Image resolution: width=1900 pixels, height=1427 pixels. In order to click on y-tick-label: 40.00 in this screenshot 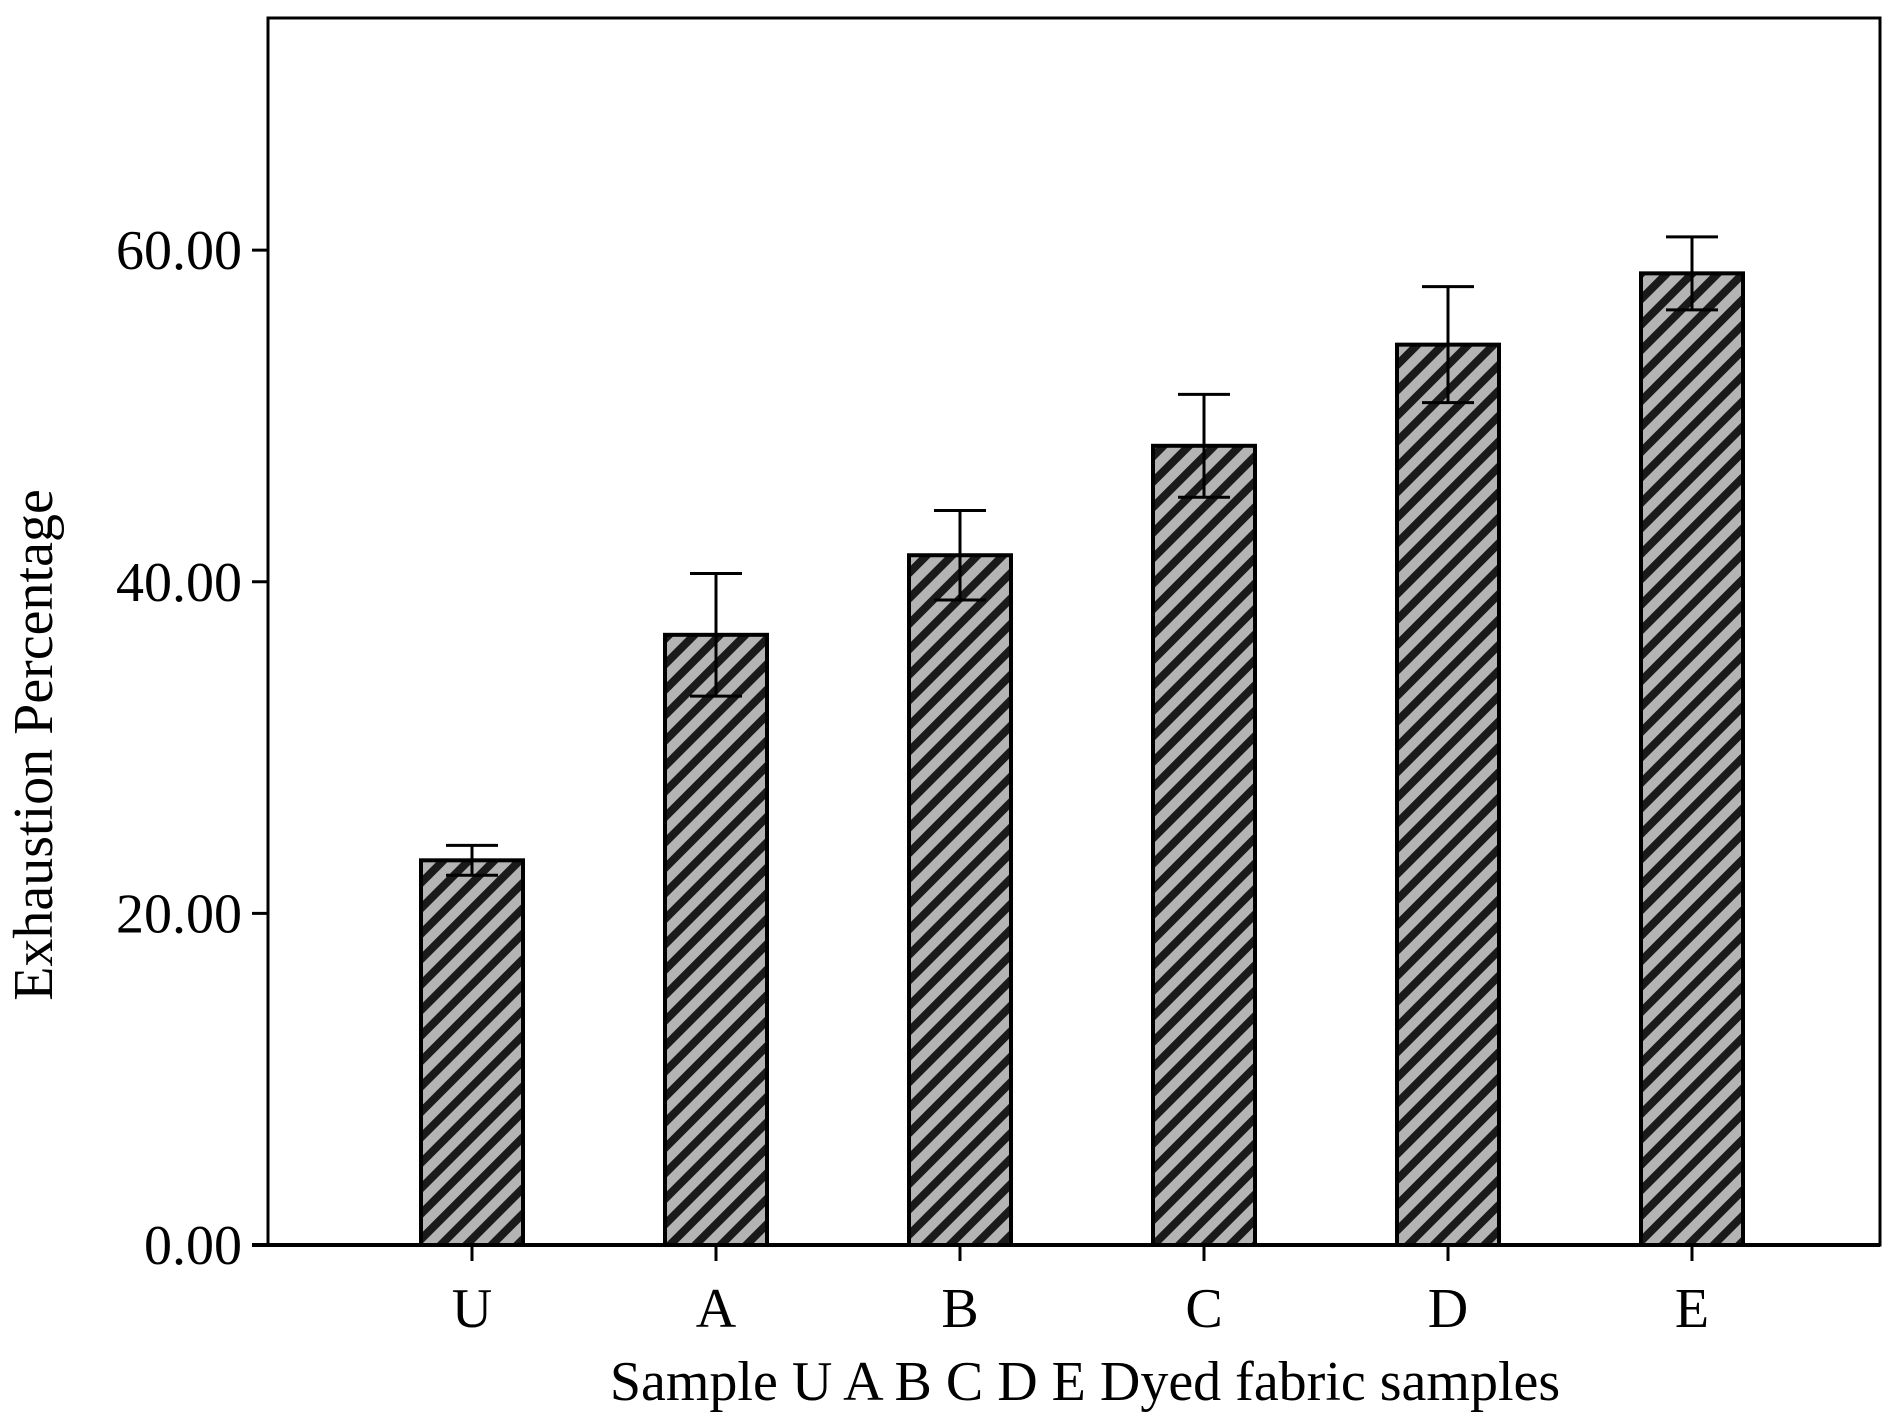, I will do `click(179, 583)`.